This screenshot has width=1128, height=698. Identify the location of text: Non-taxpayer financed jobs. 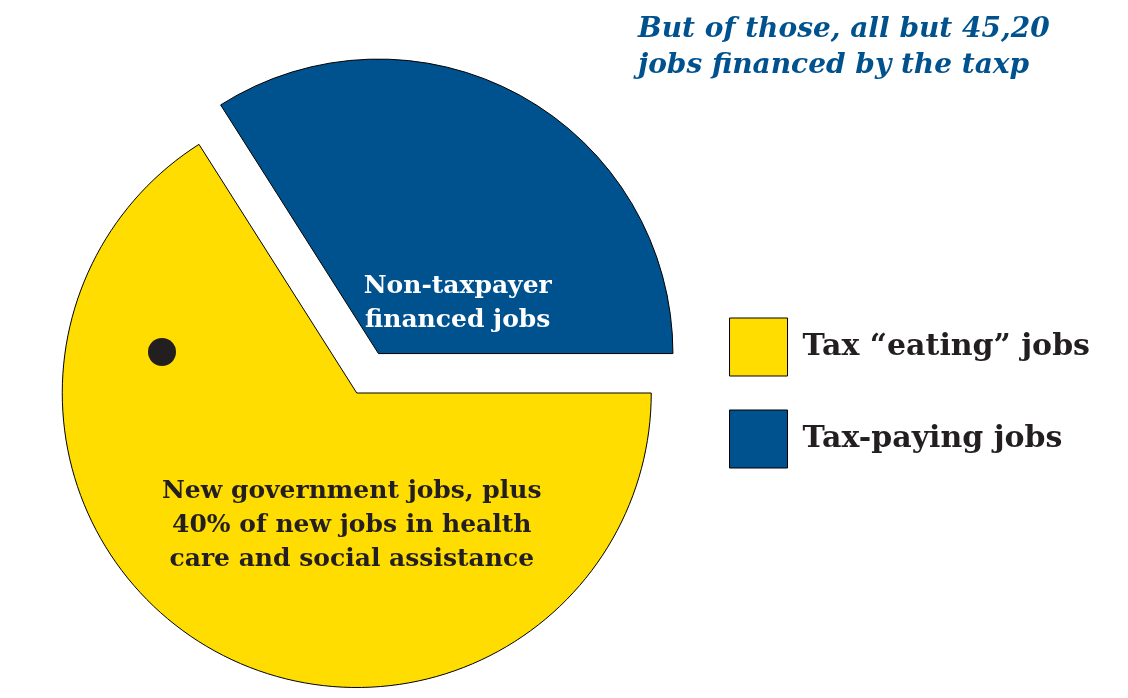
(458, 302).